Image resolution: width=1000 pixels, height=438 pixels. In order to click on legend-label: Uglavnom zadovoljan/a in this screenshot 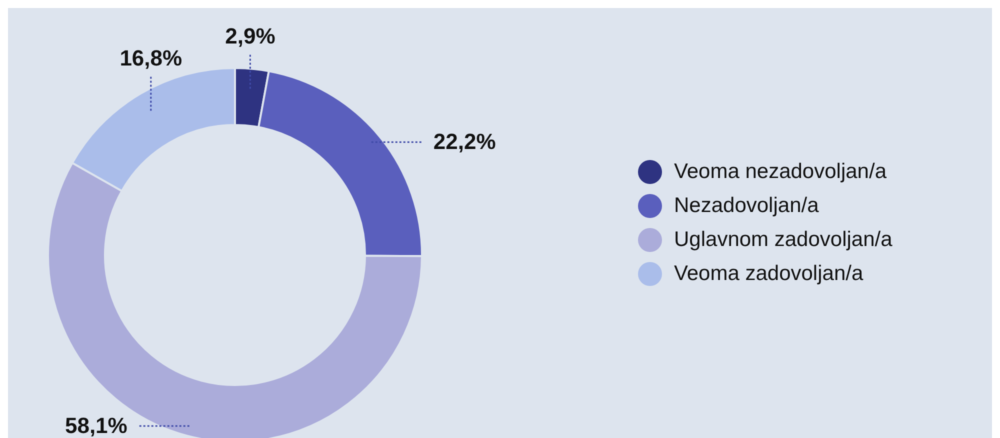, I will do `click(783, 240)`.